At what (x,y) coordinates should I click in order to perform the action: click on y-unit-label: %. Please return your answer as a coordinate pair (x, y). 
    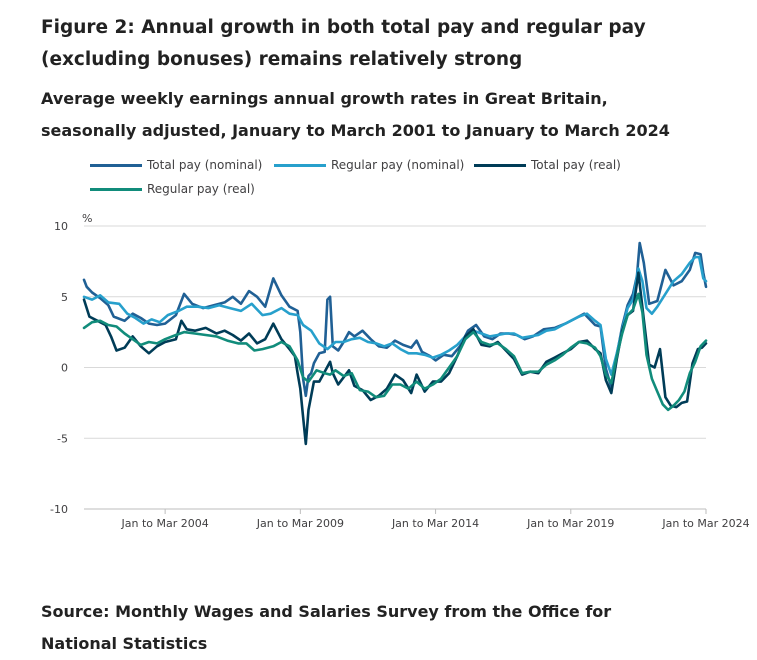
    Looking at the image, I should click on (87, 218).